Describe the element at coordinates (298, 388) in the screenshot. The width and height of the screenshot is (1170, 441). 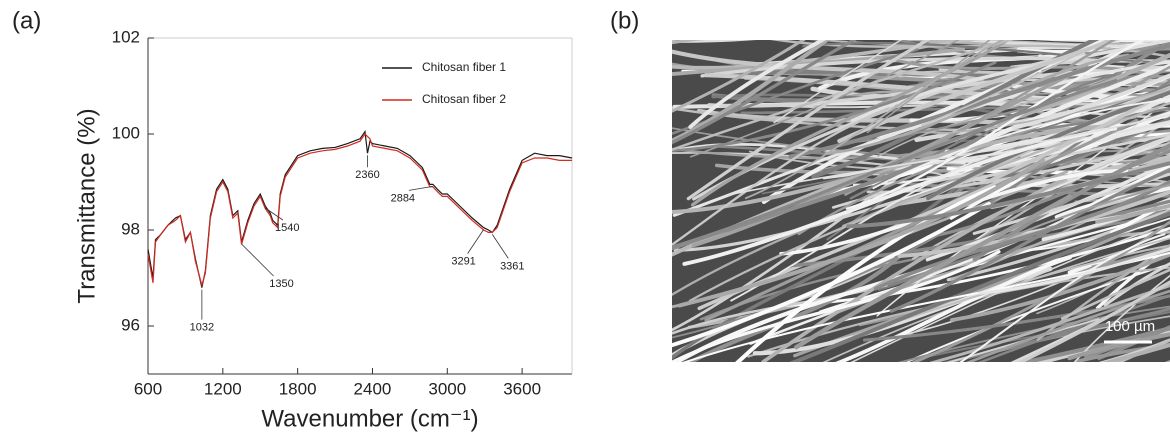
I see `x-tick-label: 1800` at that location.